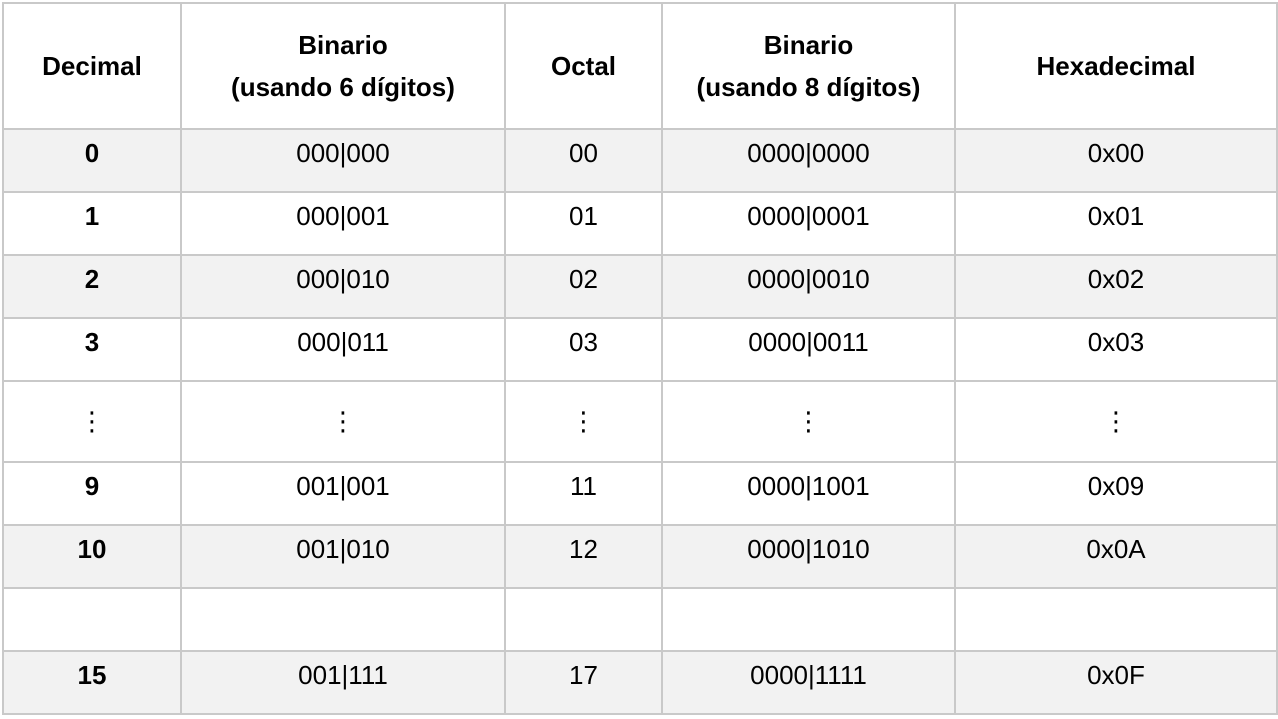  I want to click on binary8-cell: 0000|1111, so click(808, 682).